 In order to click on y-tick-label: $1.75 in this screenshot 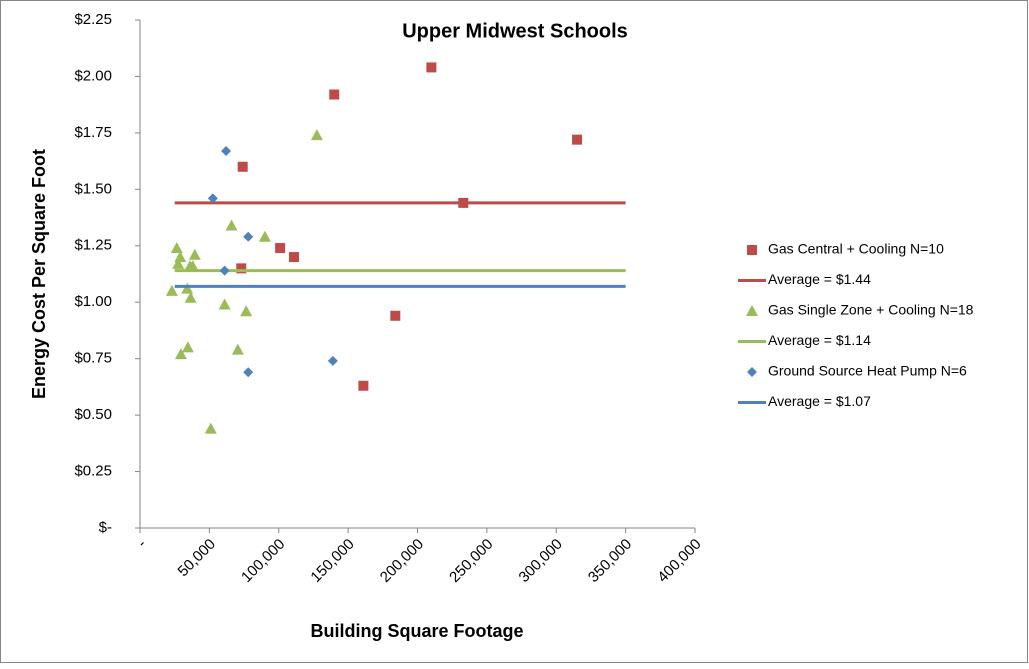, I will do `click(93, 132)`.